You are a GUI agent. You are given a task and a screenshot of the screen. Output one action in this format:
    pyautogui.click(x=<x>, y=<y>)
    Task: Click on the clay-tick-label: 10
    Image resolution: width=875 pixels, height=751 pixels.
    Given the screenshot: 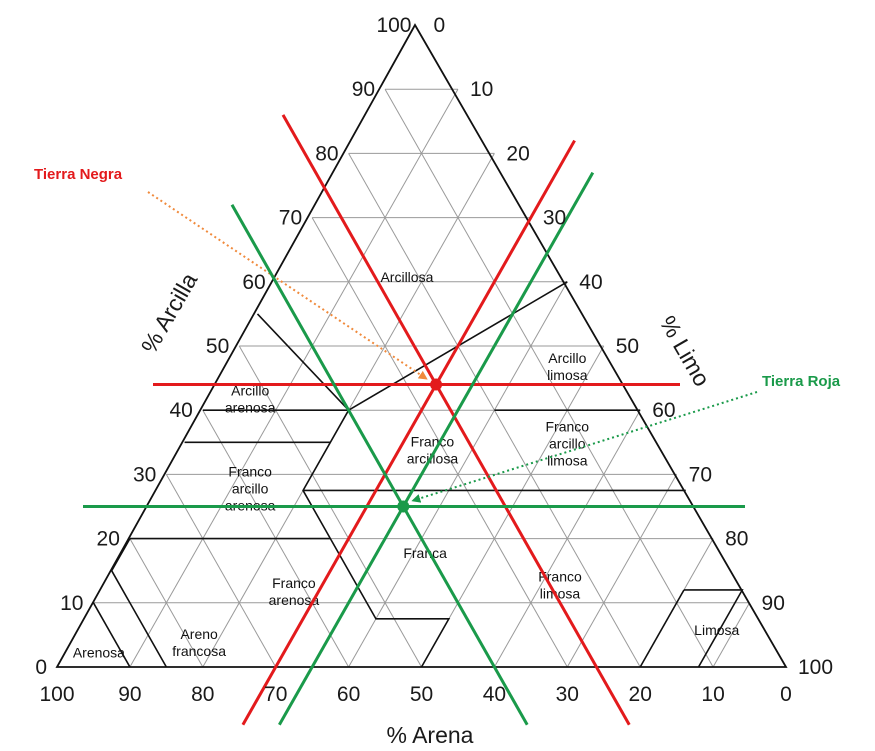 What is the action you would take?
    pyautogui.click(x=71, y=603)
    